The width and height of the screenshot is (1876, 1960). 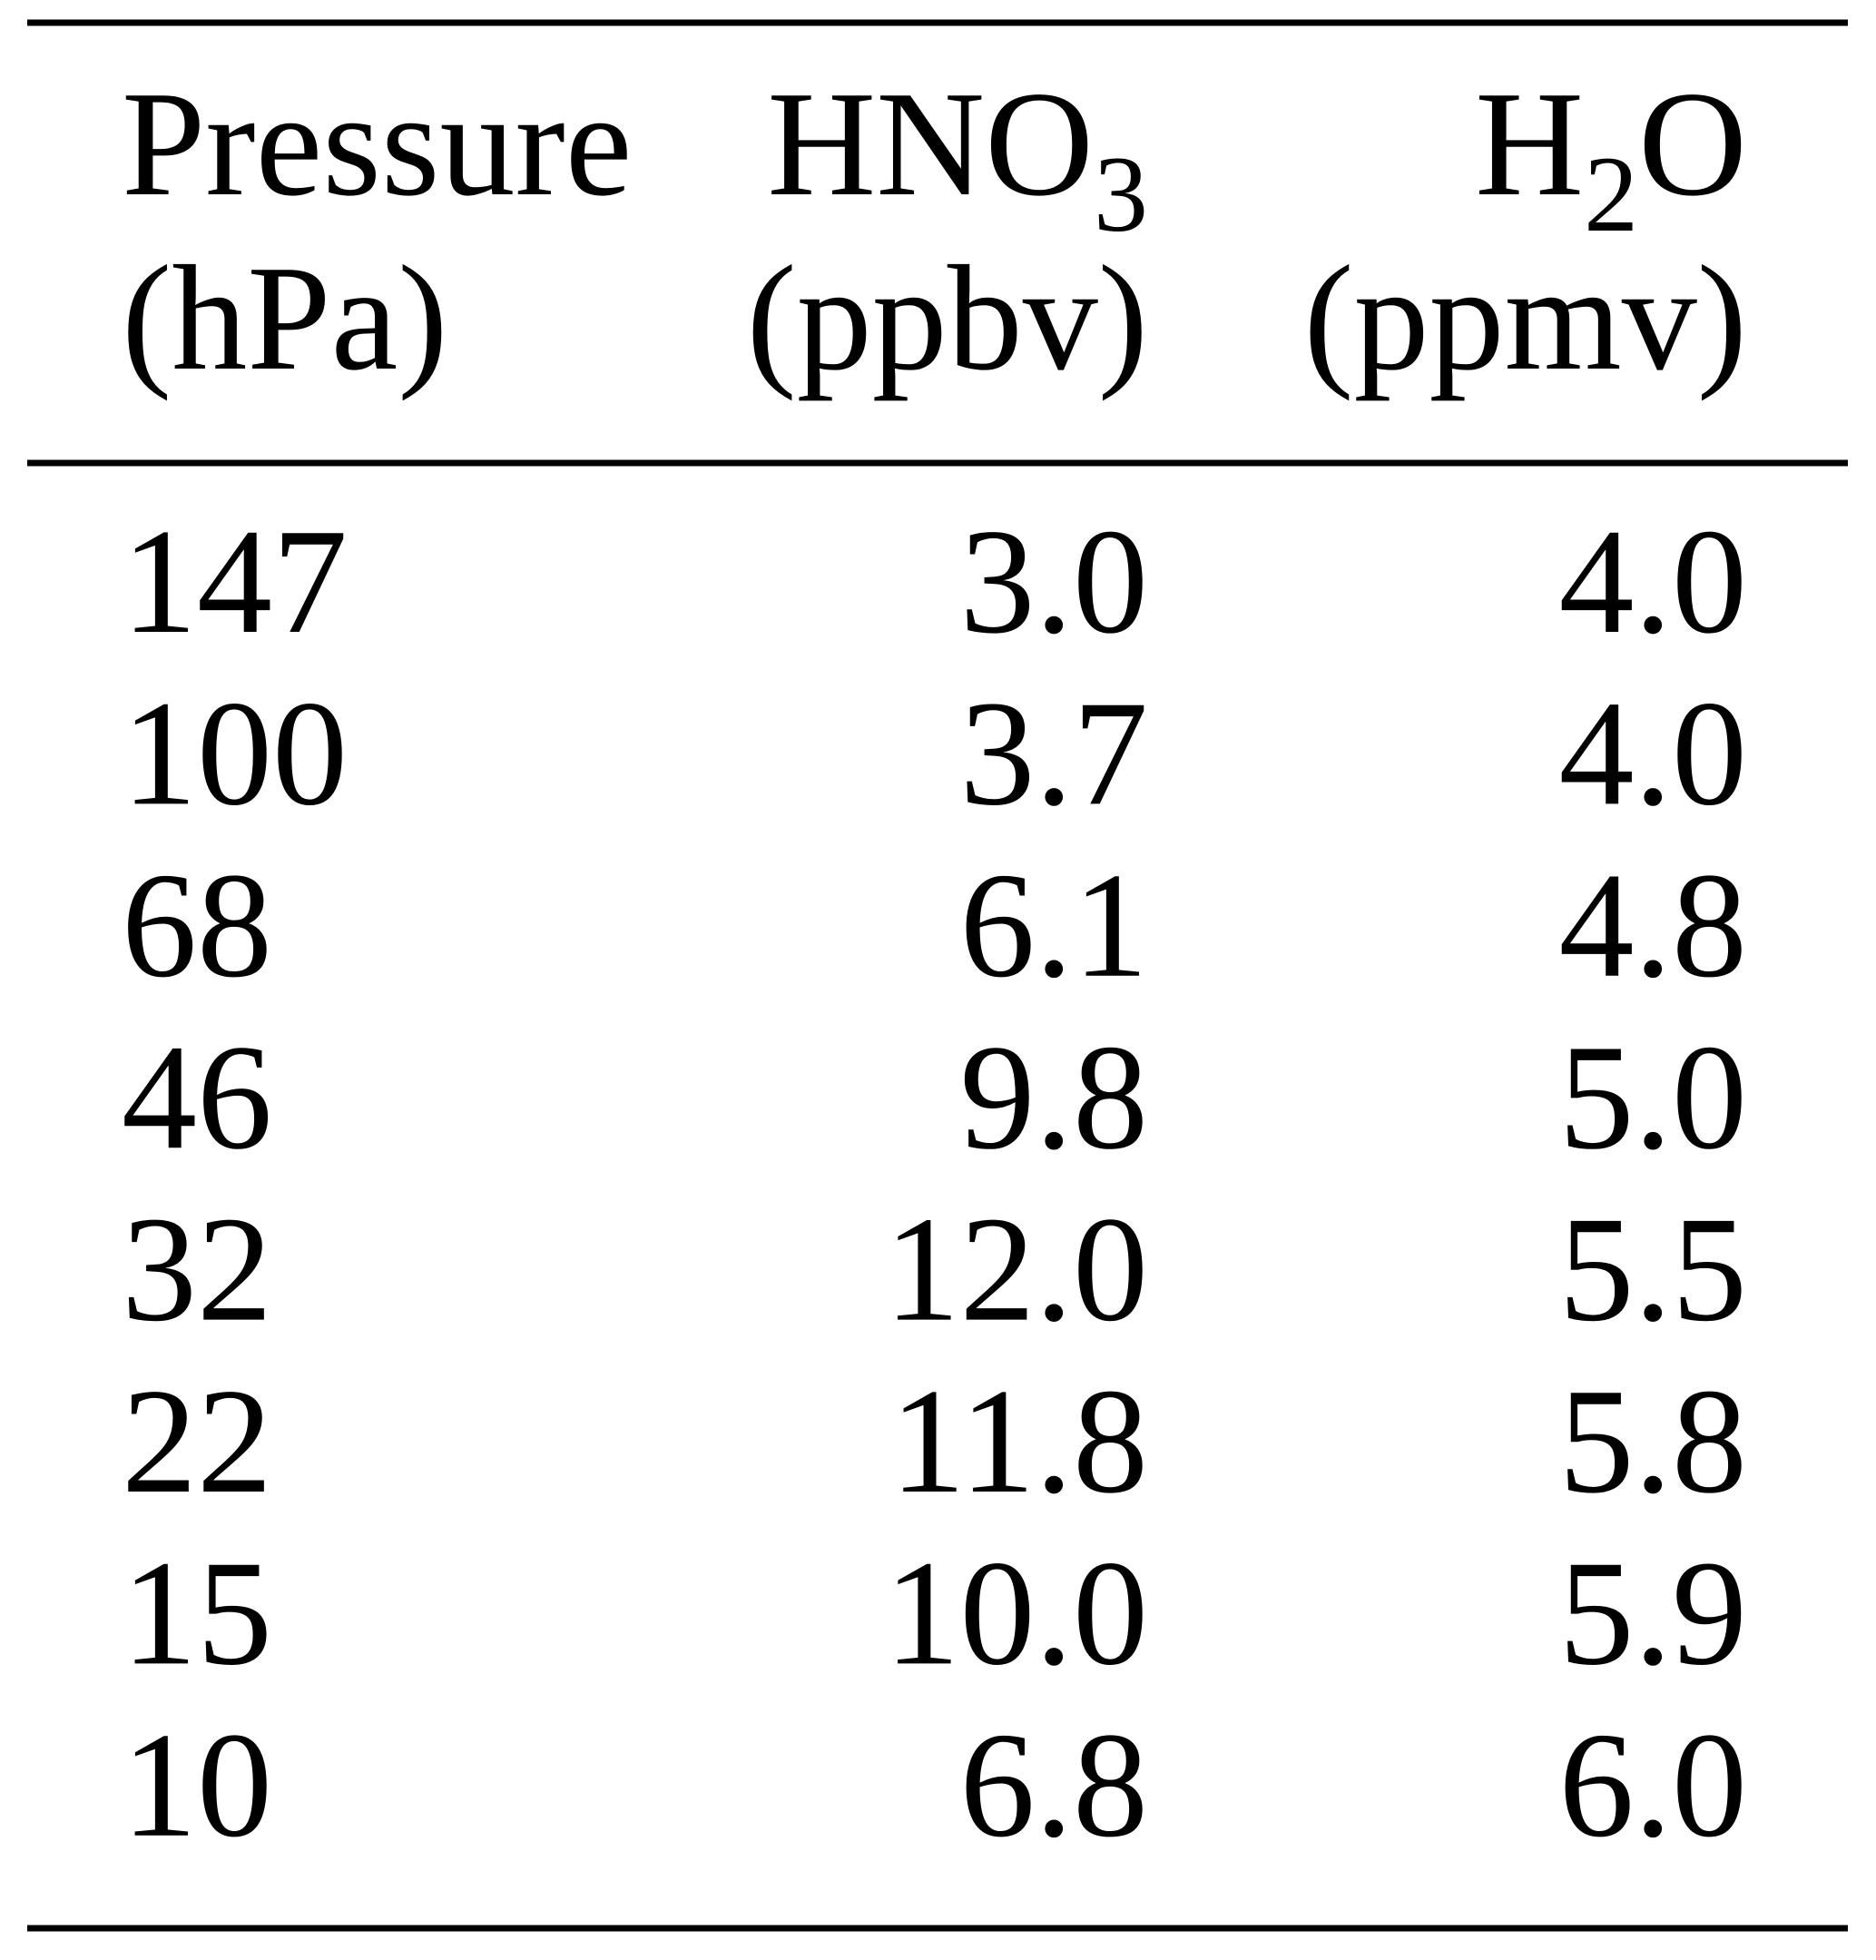 I want to click on column-unit: (hPa), so click(x=285, y=317).